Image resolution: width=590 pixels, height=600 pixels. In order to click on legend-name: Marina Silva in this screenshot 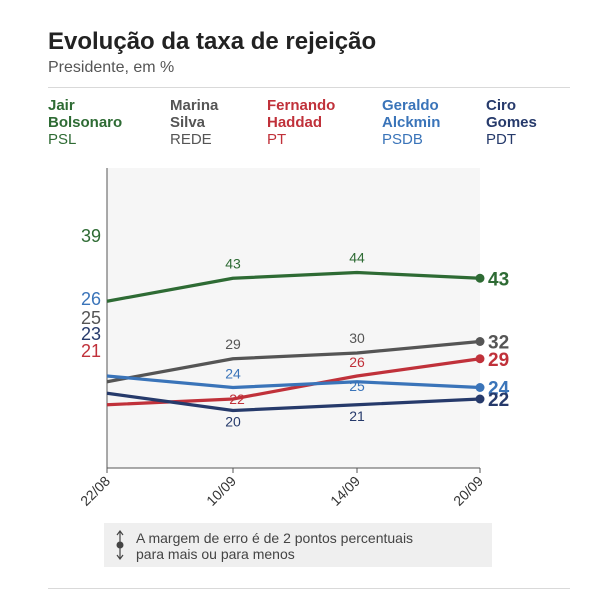, I will do `click(194, 114)`.